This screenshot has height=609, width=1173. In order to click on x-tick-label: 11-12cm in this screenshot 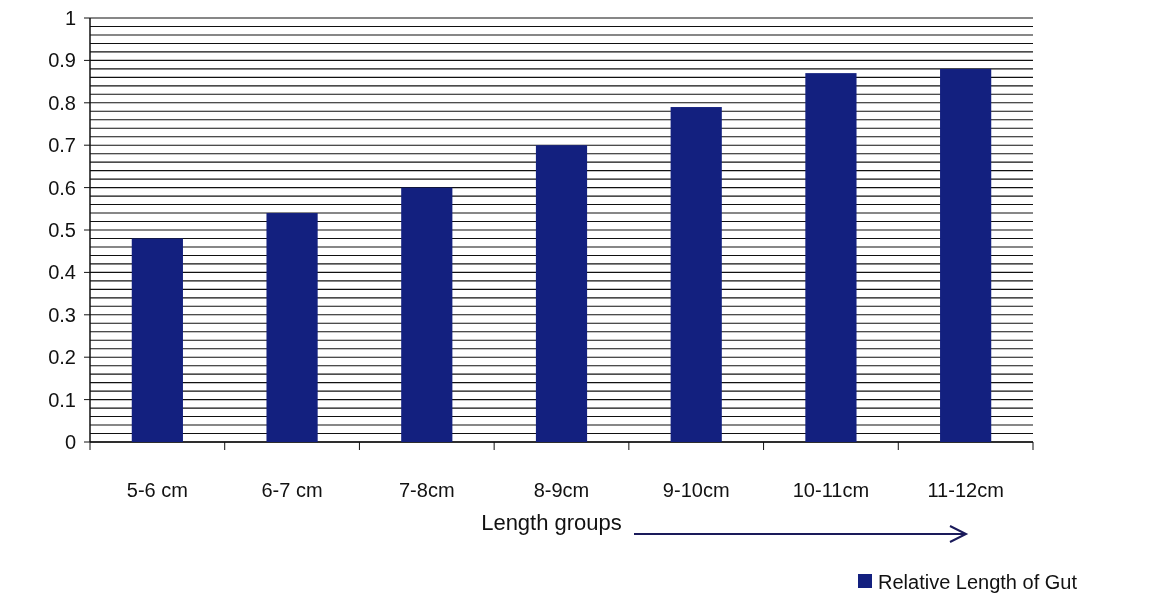, I will do `click(965, 490)`.